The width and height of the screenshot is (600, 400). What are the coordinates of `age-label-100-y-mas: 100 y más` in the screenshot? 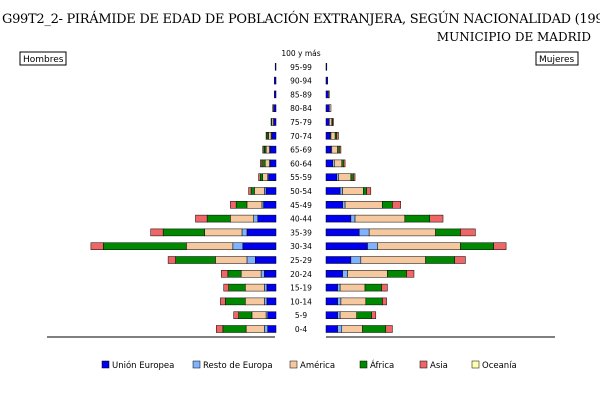 It's located at (300, 53).